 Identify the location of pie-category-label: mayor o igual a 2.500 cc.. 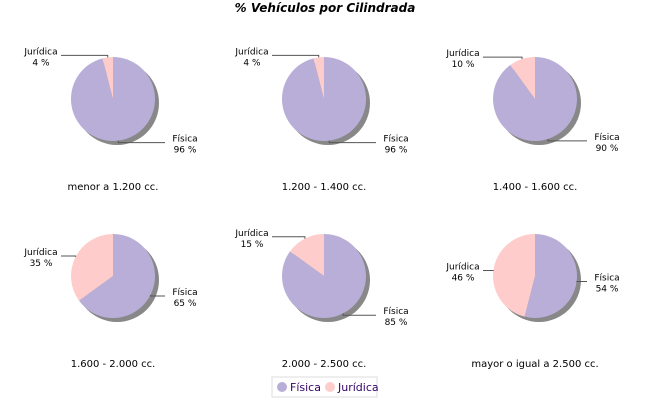
(534, 364).